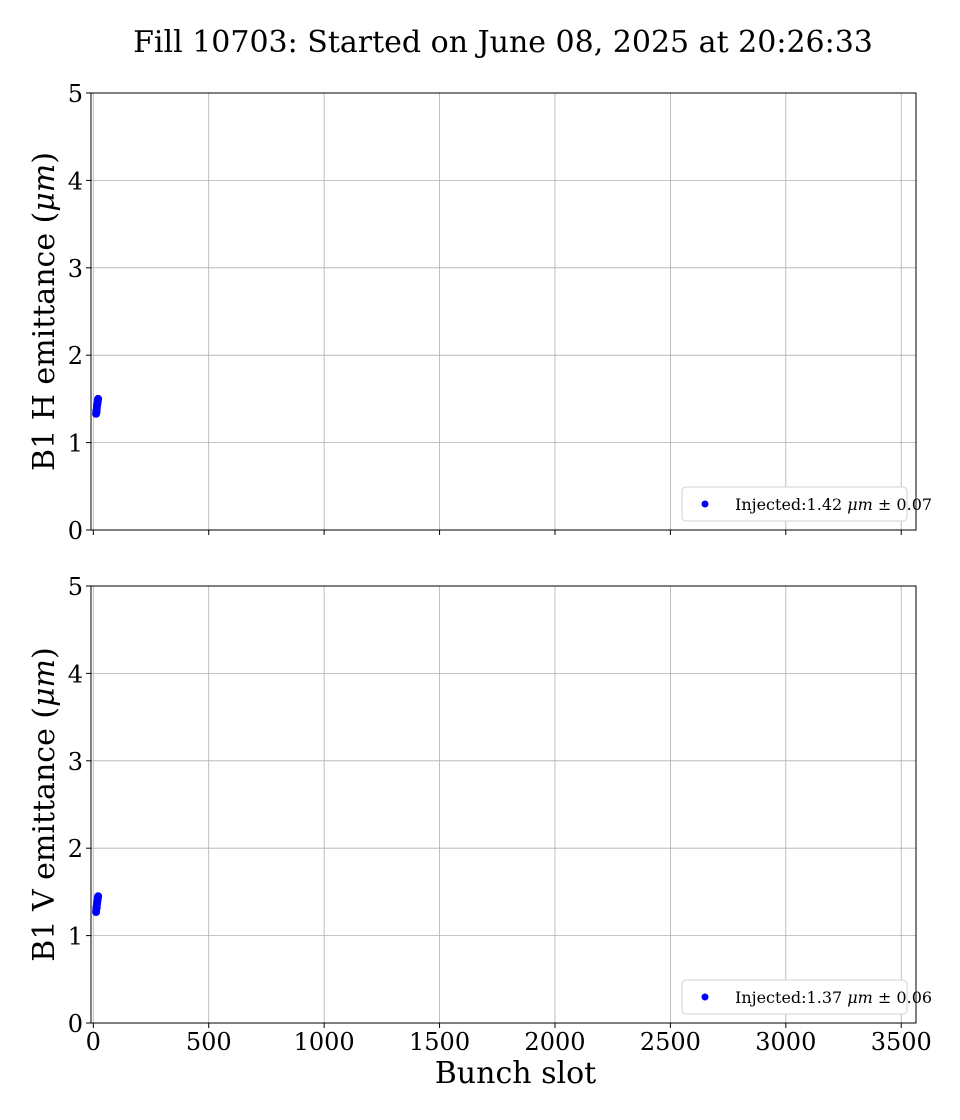 This screenshot has height=1120, width=960. What do you see at coordinates (44, 834) in the screenshot?
I see `y-axis-label-prefix: B1 V emittance (` at bounding box center [44, 834].